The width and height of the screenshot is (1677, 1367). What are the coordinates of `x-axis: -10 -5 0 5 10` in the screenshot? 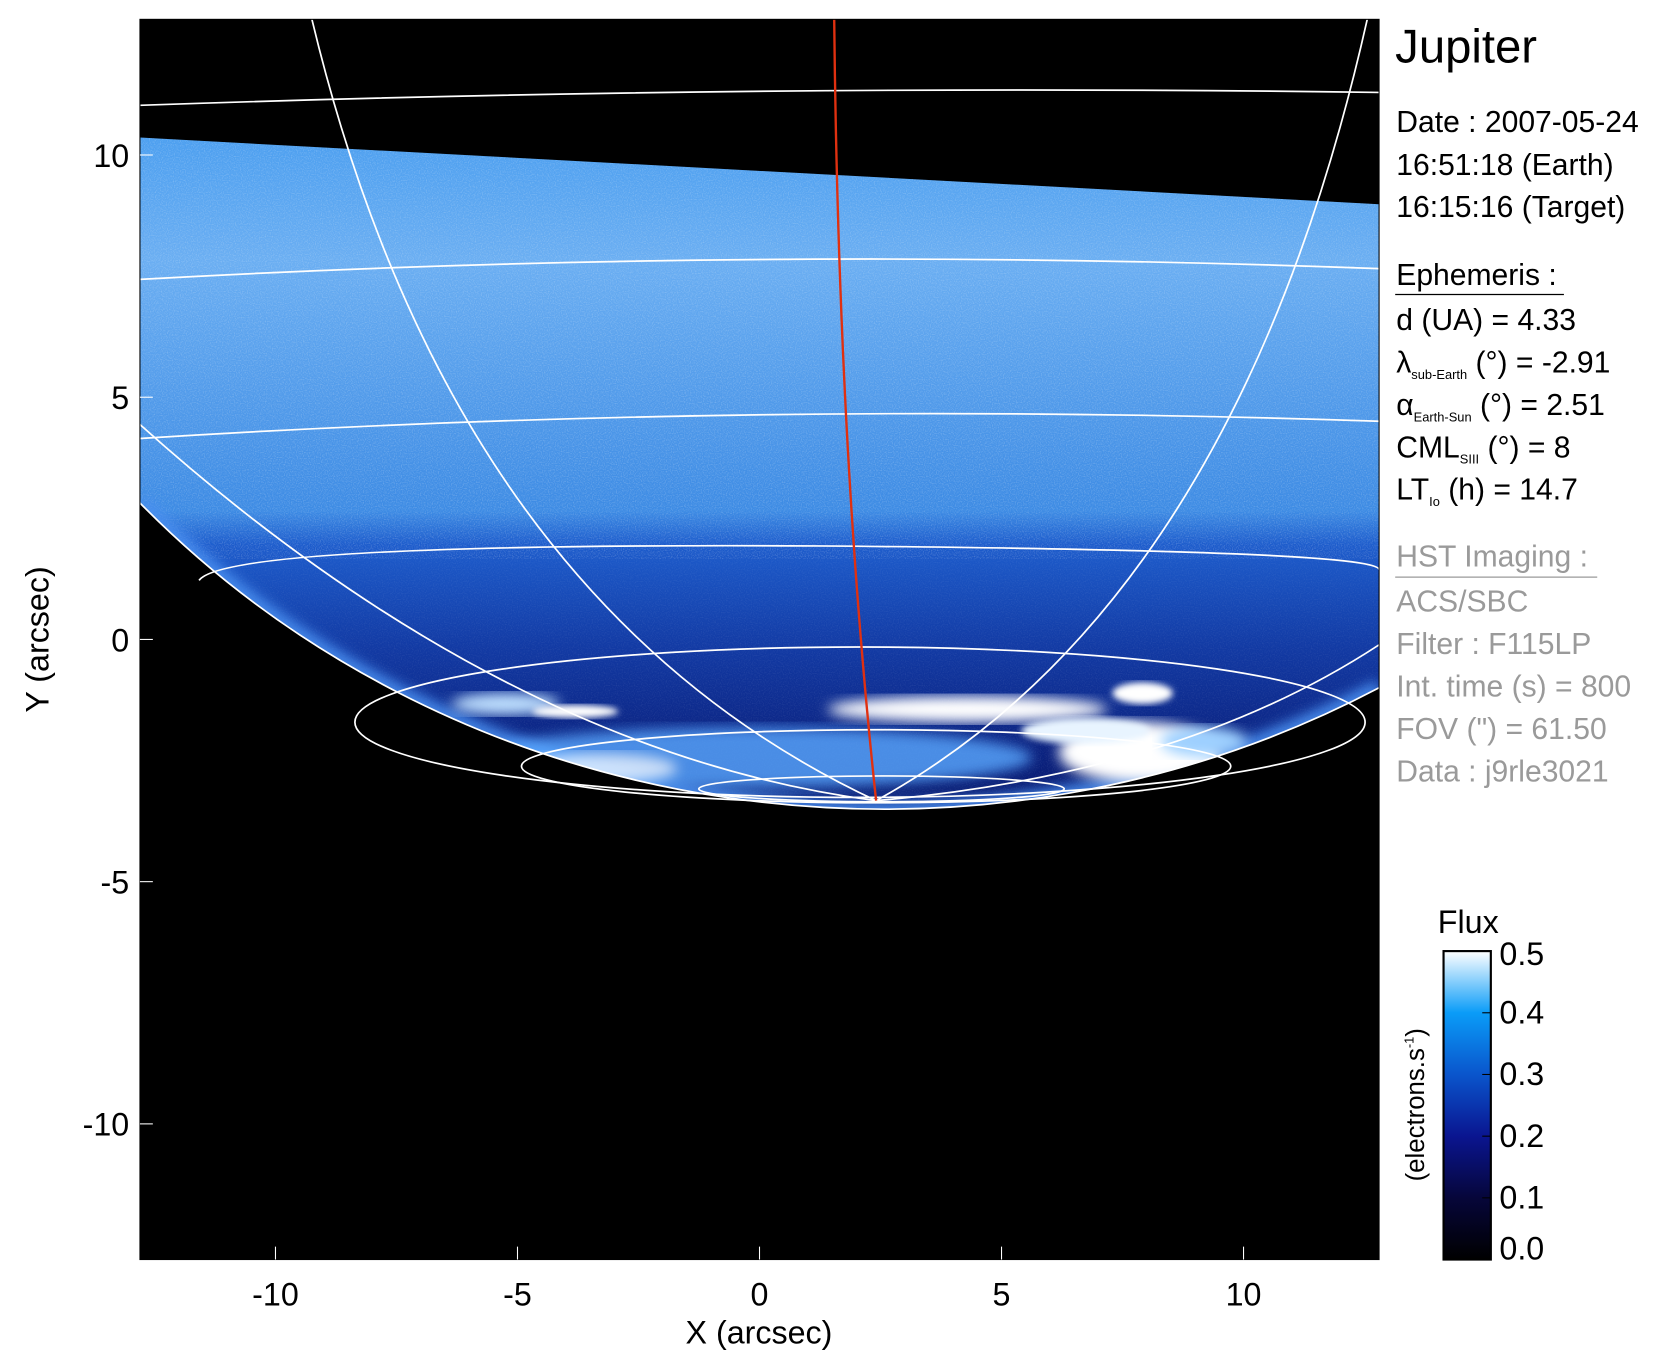 It's located at (757, 1279).